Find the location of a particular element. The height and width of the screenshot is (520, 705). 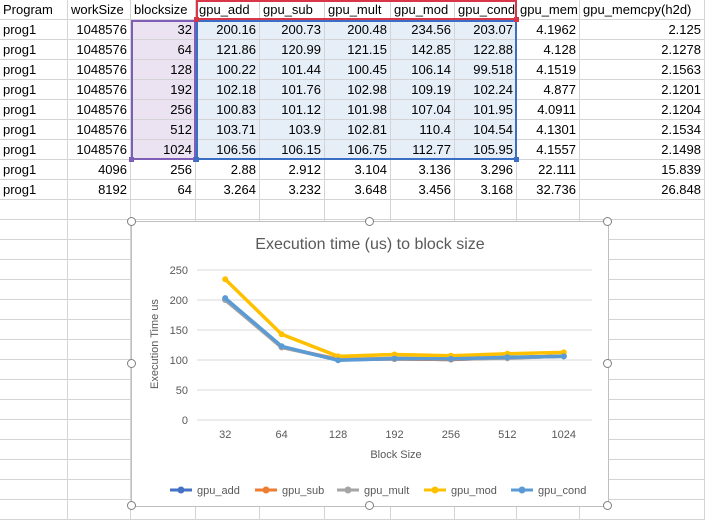

cell-gpu-sub: 2.912 is located at coordinates (292, 170).